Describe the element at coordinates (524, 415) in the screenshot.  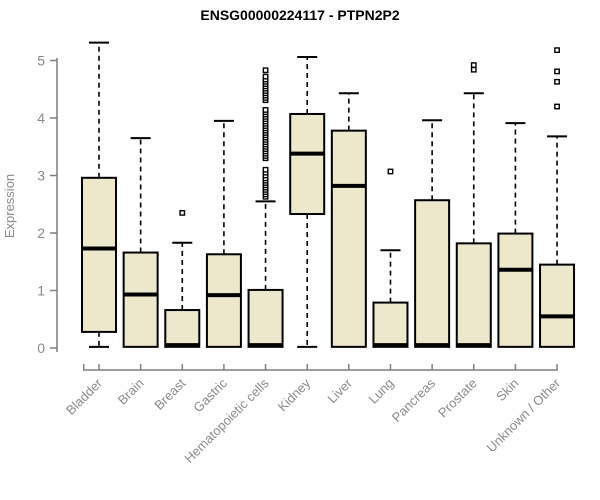
I see `x-axis-category-label: Unknown / Other` at that location.